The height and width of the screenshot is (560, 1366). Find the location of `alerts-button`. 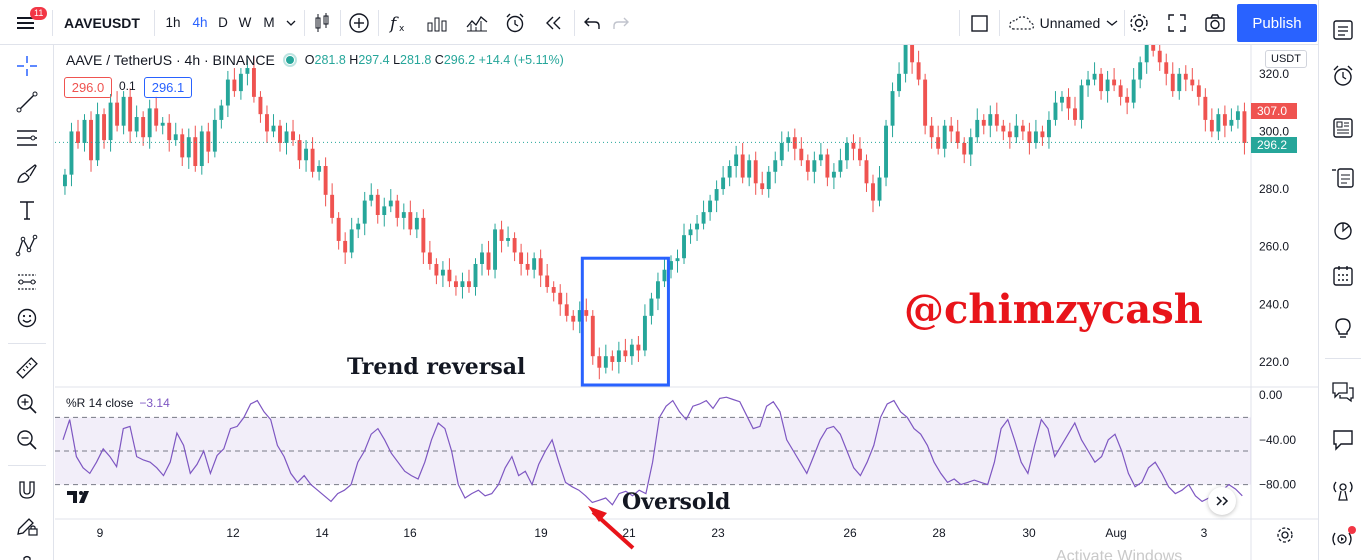

alerts-button is located at coordinates (1343, 76).